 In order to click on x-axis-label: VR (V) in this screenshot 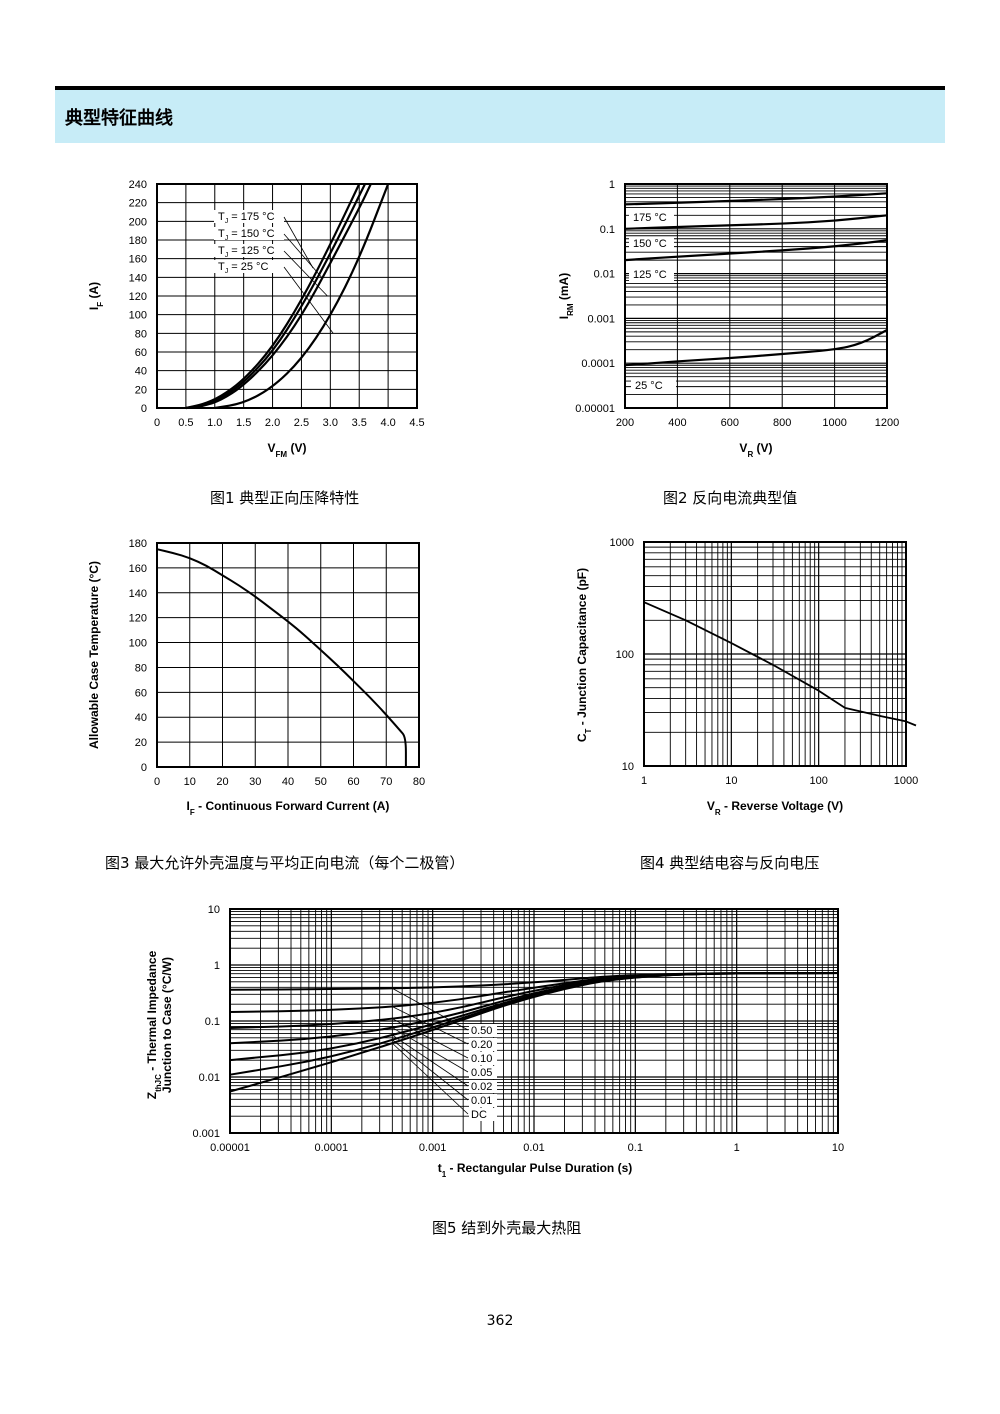, I will do `click(755, 450)`.